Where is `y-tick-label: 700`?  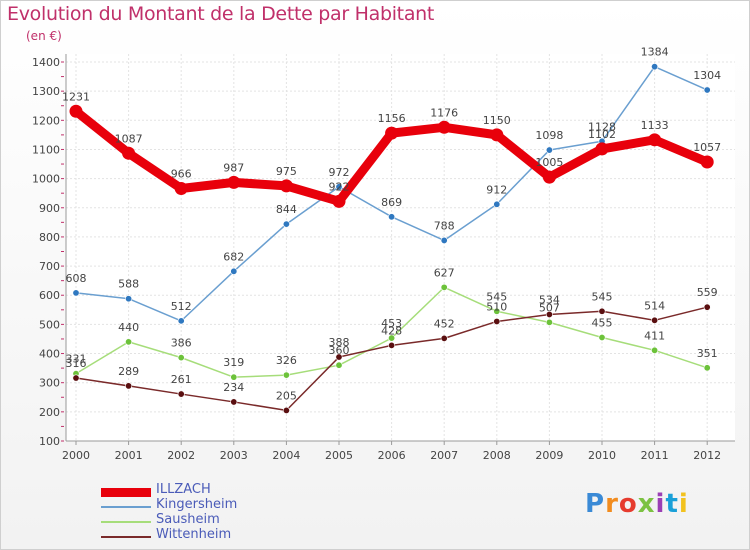 y-tick-label: 700 is located at coordinates (49, 266).